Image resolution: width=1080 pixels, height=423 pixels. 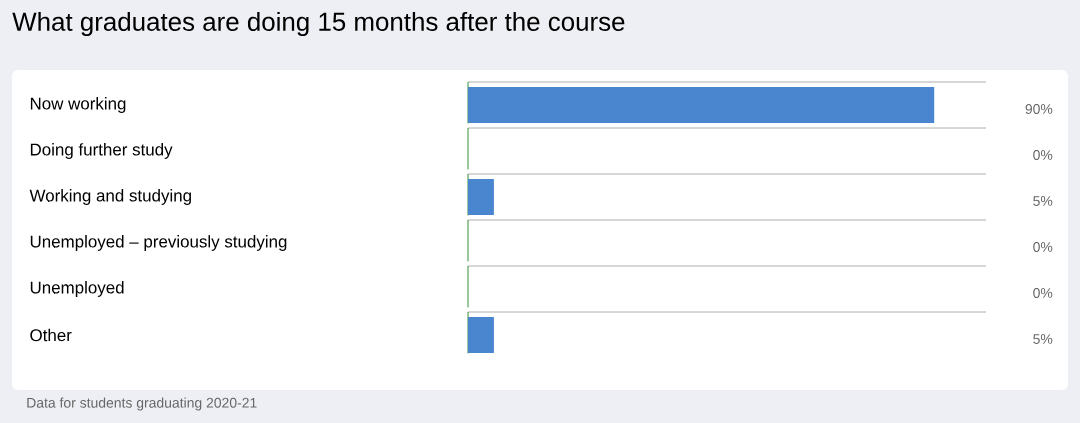 I want to click on y-tick-label: Now working, so click(x=78, y=105).